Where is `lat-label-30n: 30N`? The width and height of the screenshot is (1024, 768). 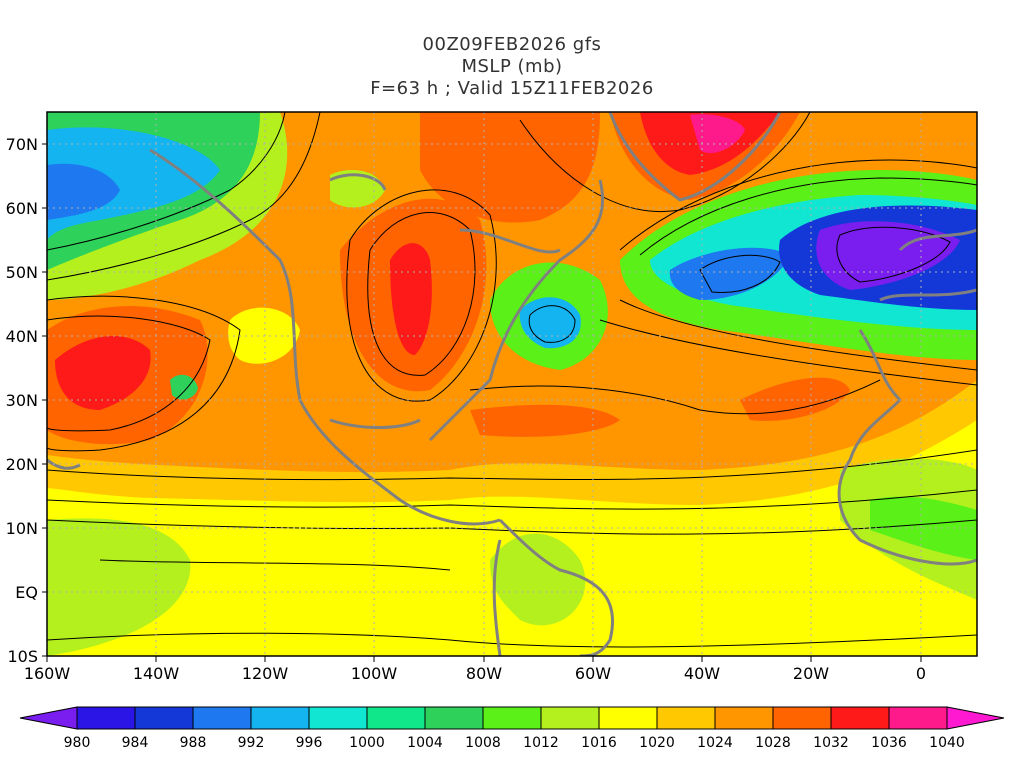 lat-label-30n: 30N is located at coordinates (22, 400).